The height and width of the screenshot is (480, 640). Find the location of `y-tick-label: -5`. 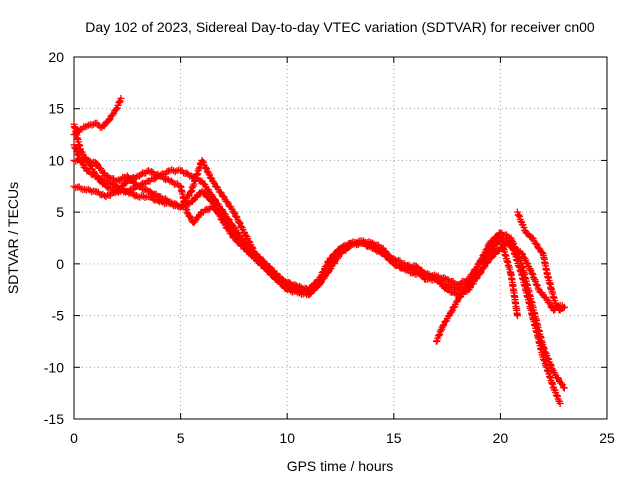

y-tick-label: -5 is located at coordinates (58, 316).